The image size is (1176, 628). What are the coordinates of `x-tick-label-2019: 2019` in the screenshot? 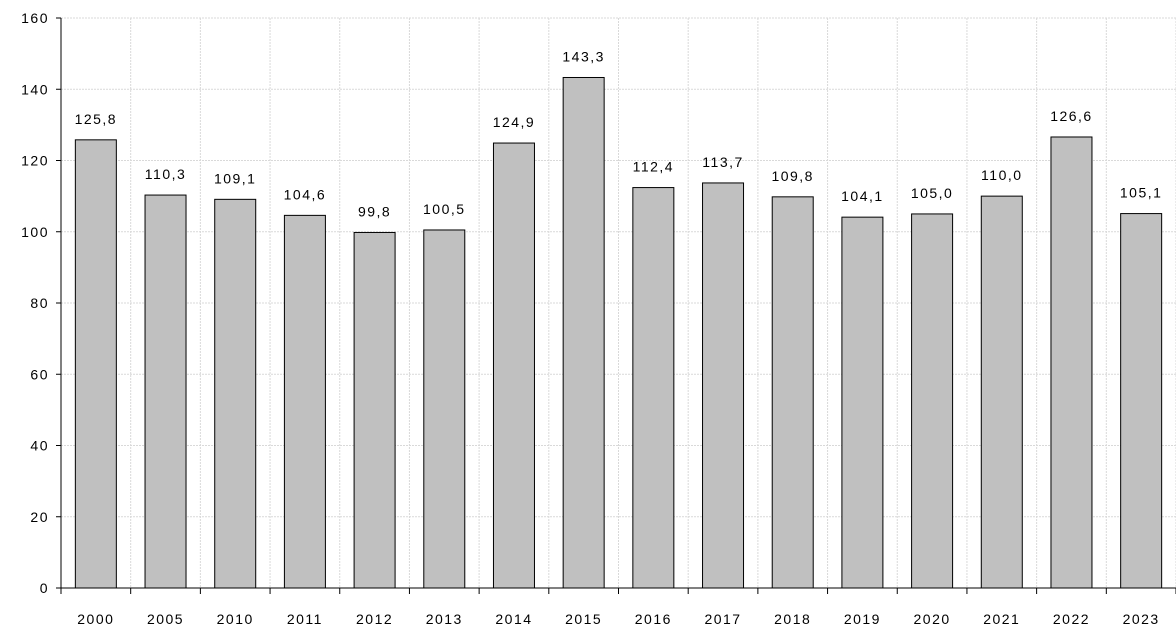 It's located at (862, 619).